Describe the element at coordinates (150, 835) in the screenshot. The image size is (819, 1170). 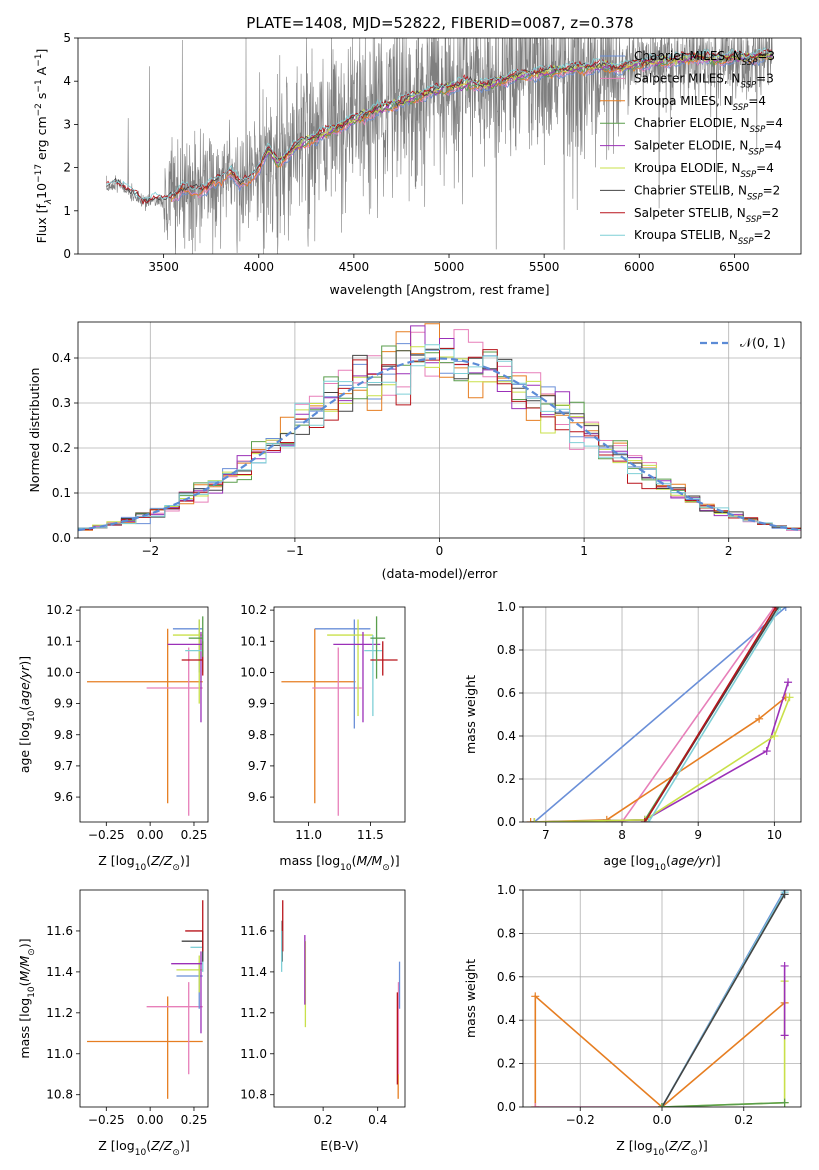
I see `x-tick-label: 0.00` at that location.